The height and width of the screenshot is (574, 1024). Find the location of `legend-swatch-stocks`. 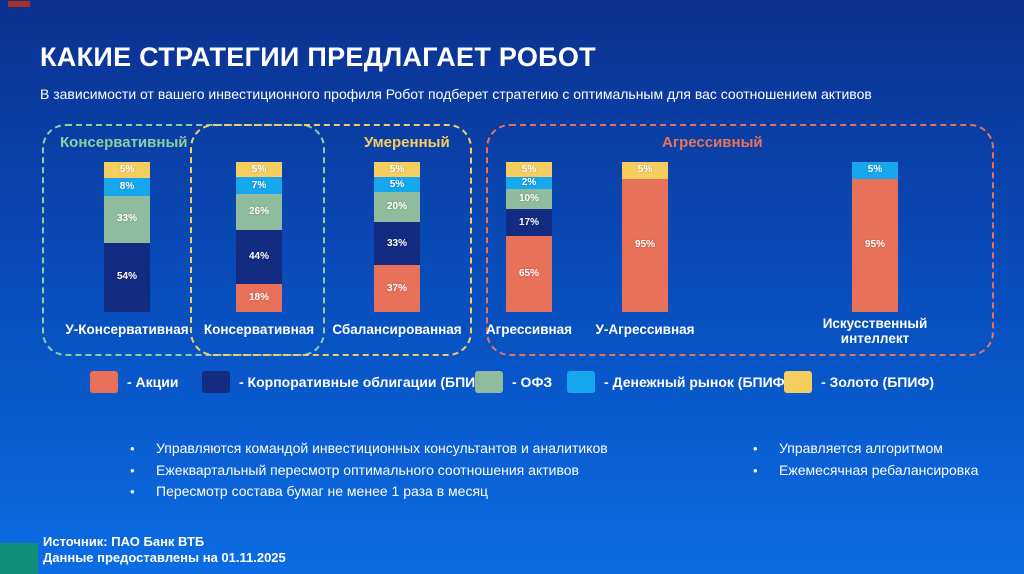

legend-swatch-stocks is located at coordinates (104, 382).